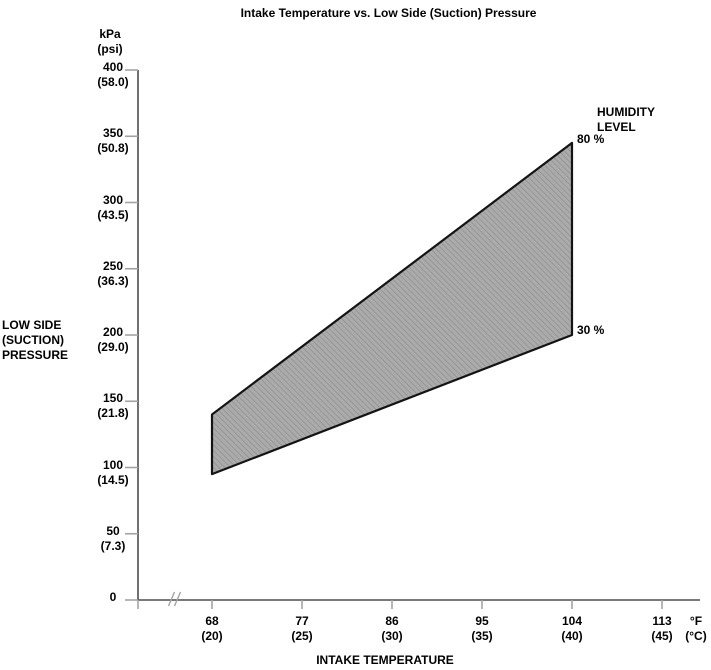 This screenshot has width=711, height=670. Describe the element at coordinates (212, 628) in the screenshot. I see `x-tick-label: 68 (20)` at that location.